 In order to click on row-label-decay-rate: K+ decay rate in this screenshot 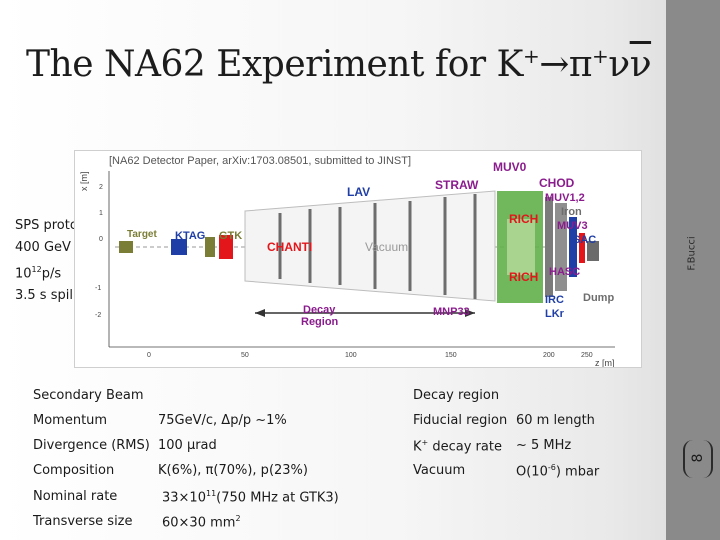, I will do `click(457, 446)`.